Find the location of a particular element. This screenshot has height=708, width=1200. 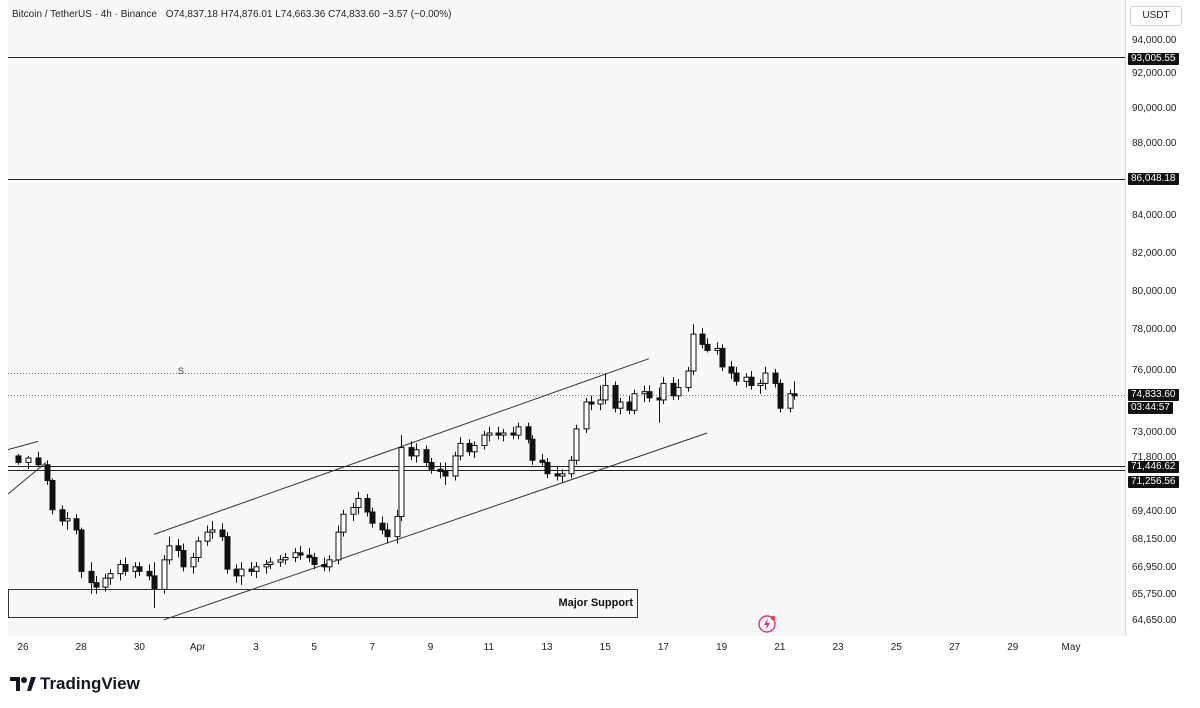

channel-prior-lower-line is located at coordinates (27, 478).